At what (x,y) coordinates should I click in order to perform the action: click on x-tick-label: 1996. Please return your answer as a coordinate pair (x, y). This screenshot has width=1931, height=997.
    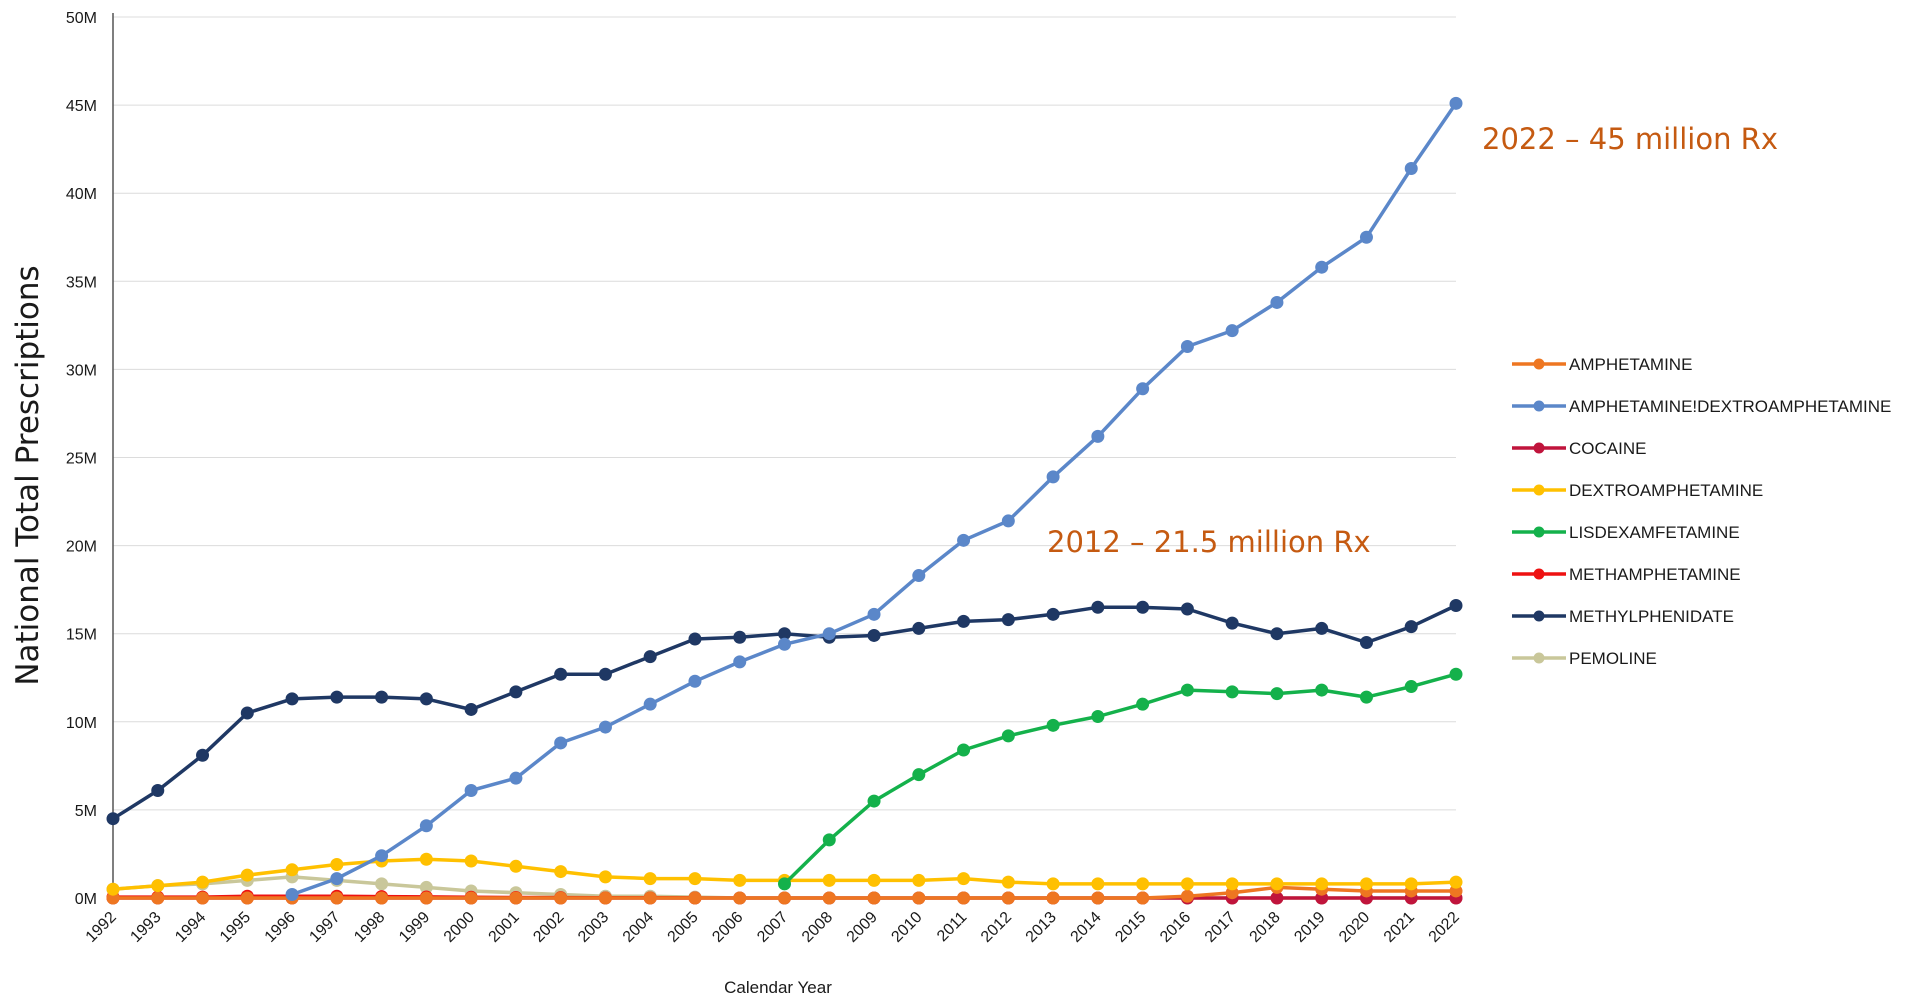
    Looking at the image, I should click on (280, 927).